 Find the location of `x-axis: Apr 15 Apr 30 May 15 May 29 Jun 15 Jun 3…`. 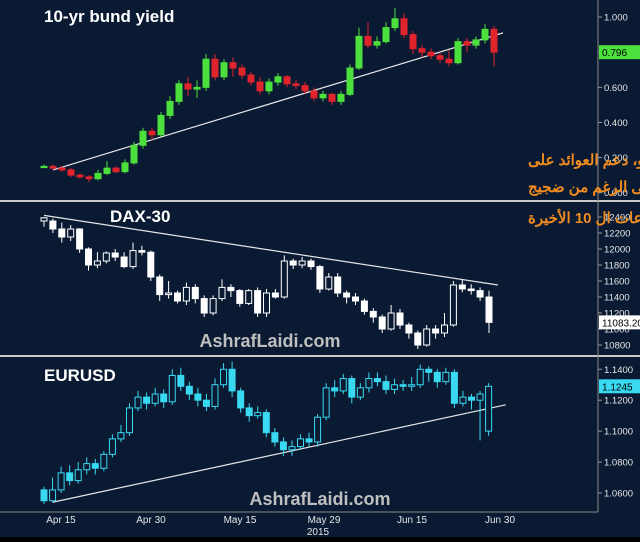

x-axis: Apr 15 Apr 30 May 15 May 29 Jun 15 Jun 3… is located at coordinates (280, 526).